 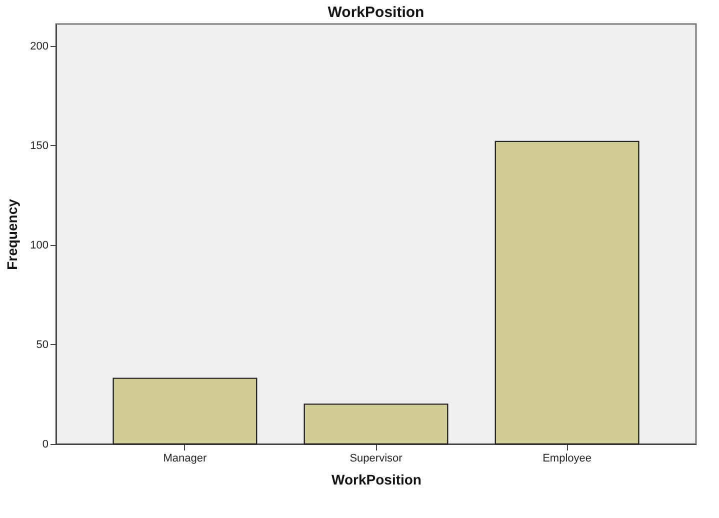 What do you see at coordinates (42, 344) in the screenshot?
I see `y-tick-label: 50` at bounding box center [42, 344].